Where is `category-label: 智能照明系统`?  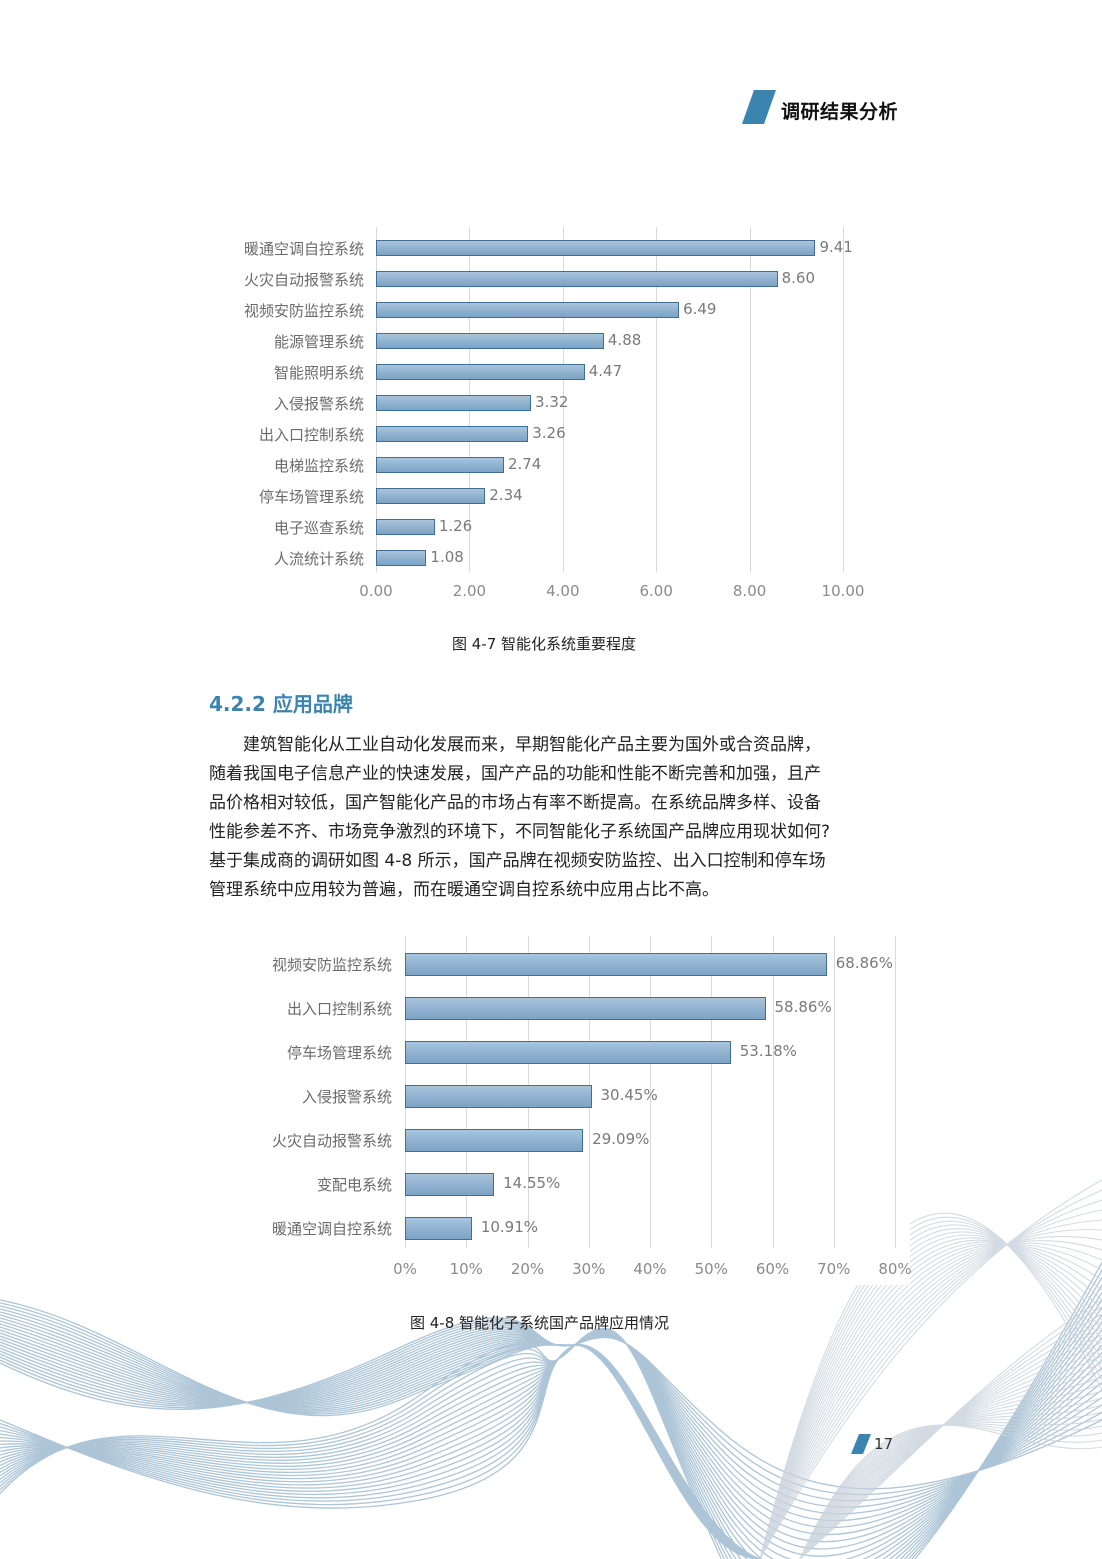 category-label: 智能照明系统 is located at coordinates (318, 373).